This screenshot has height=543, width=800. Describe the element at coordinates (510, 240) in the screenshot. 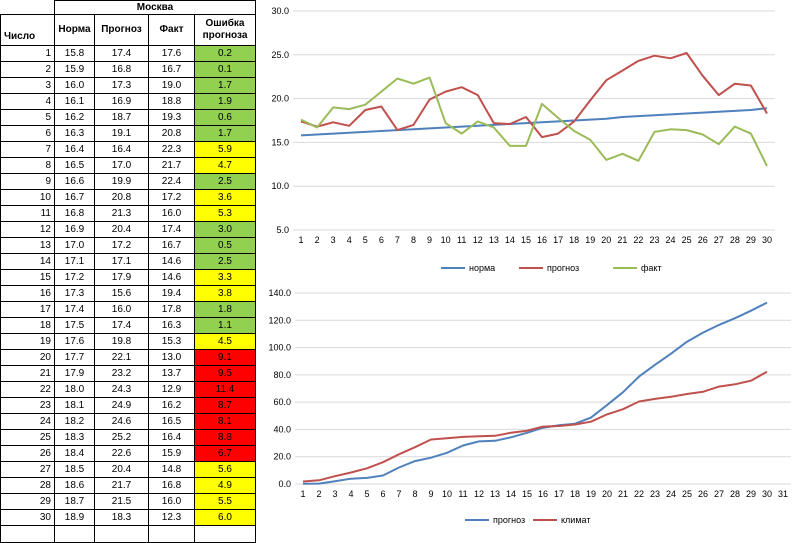

I see `x-tick-label: 14` at that location.